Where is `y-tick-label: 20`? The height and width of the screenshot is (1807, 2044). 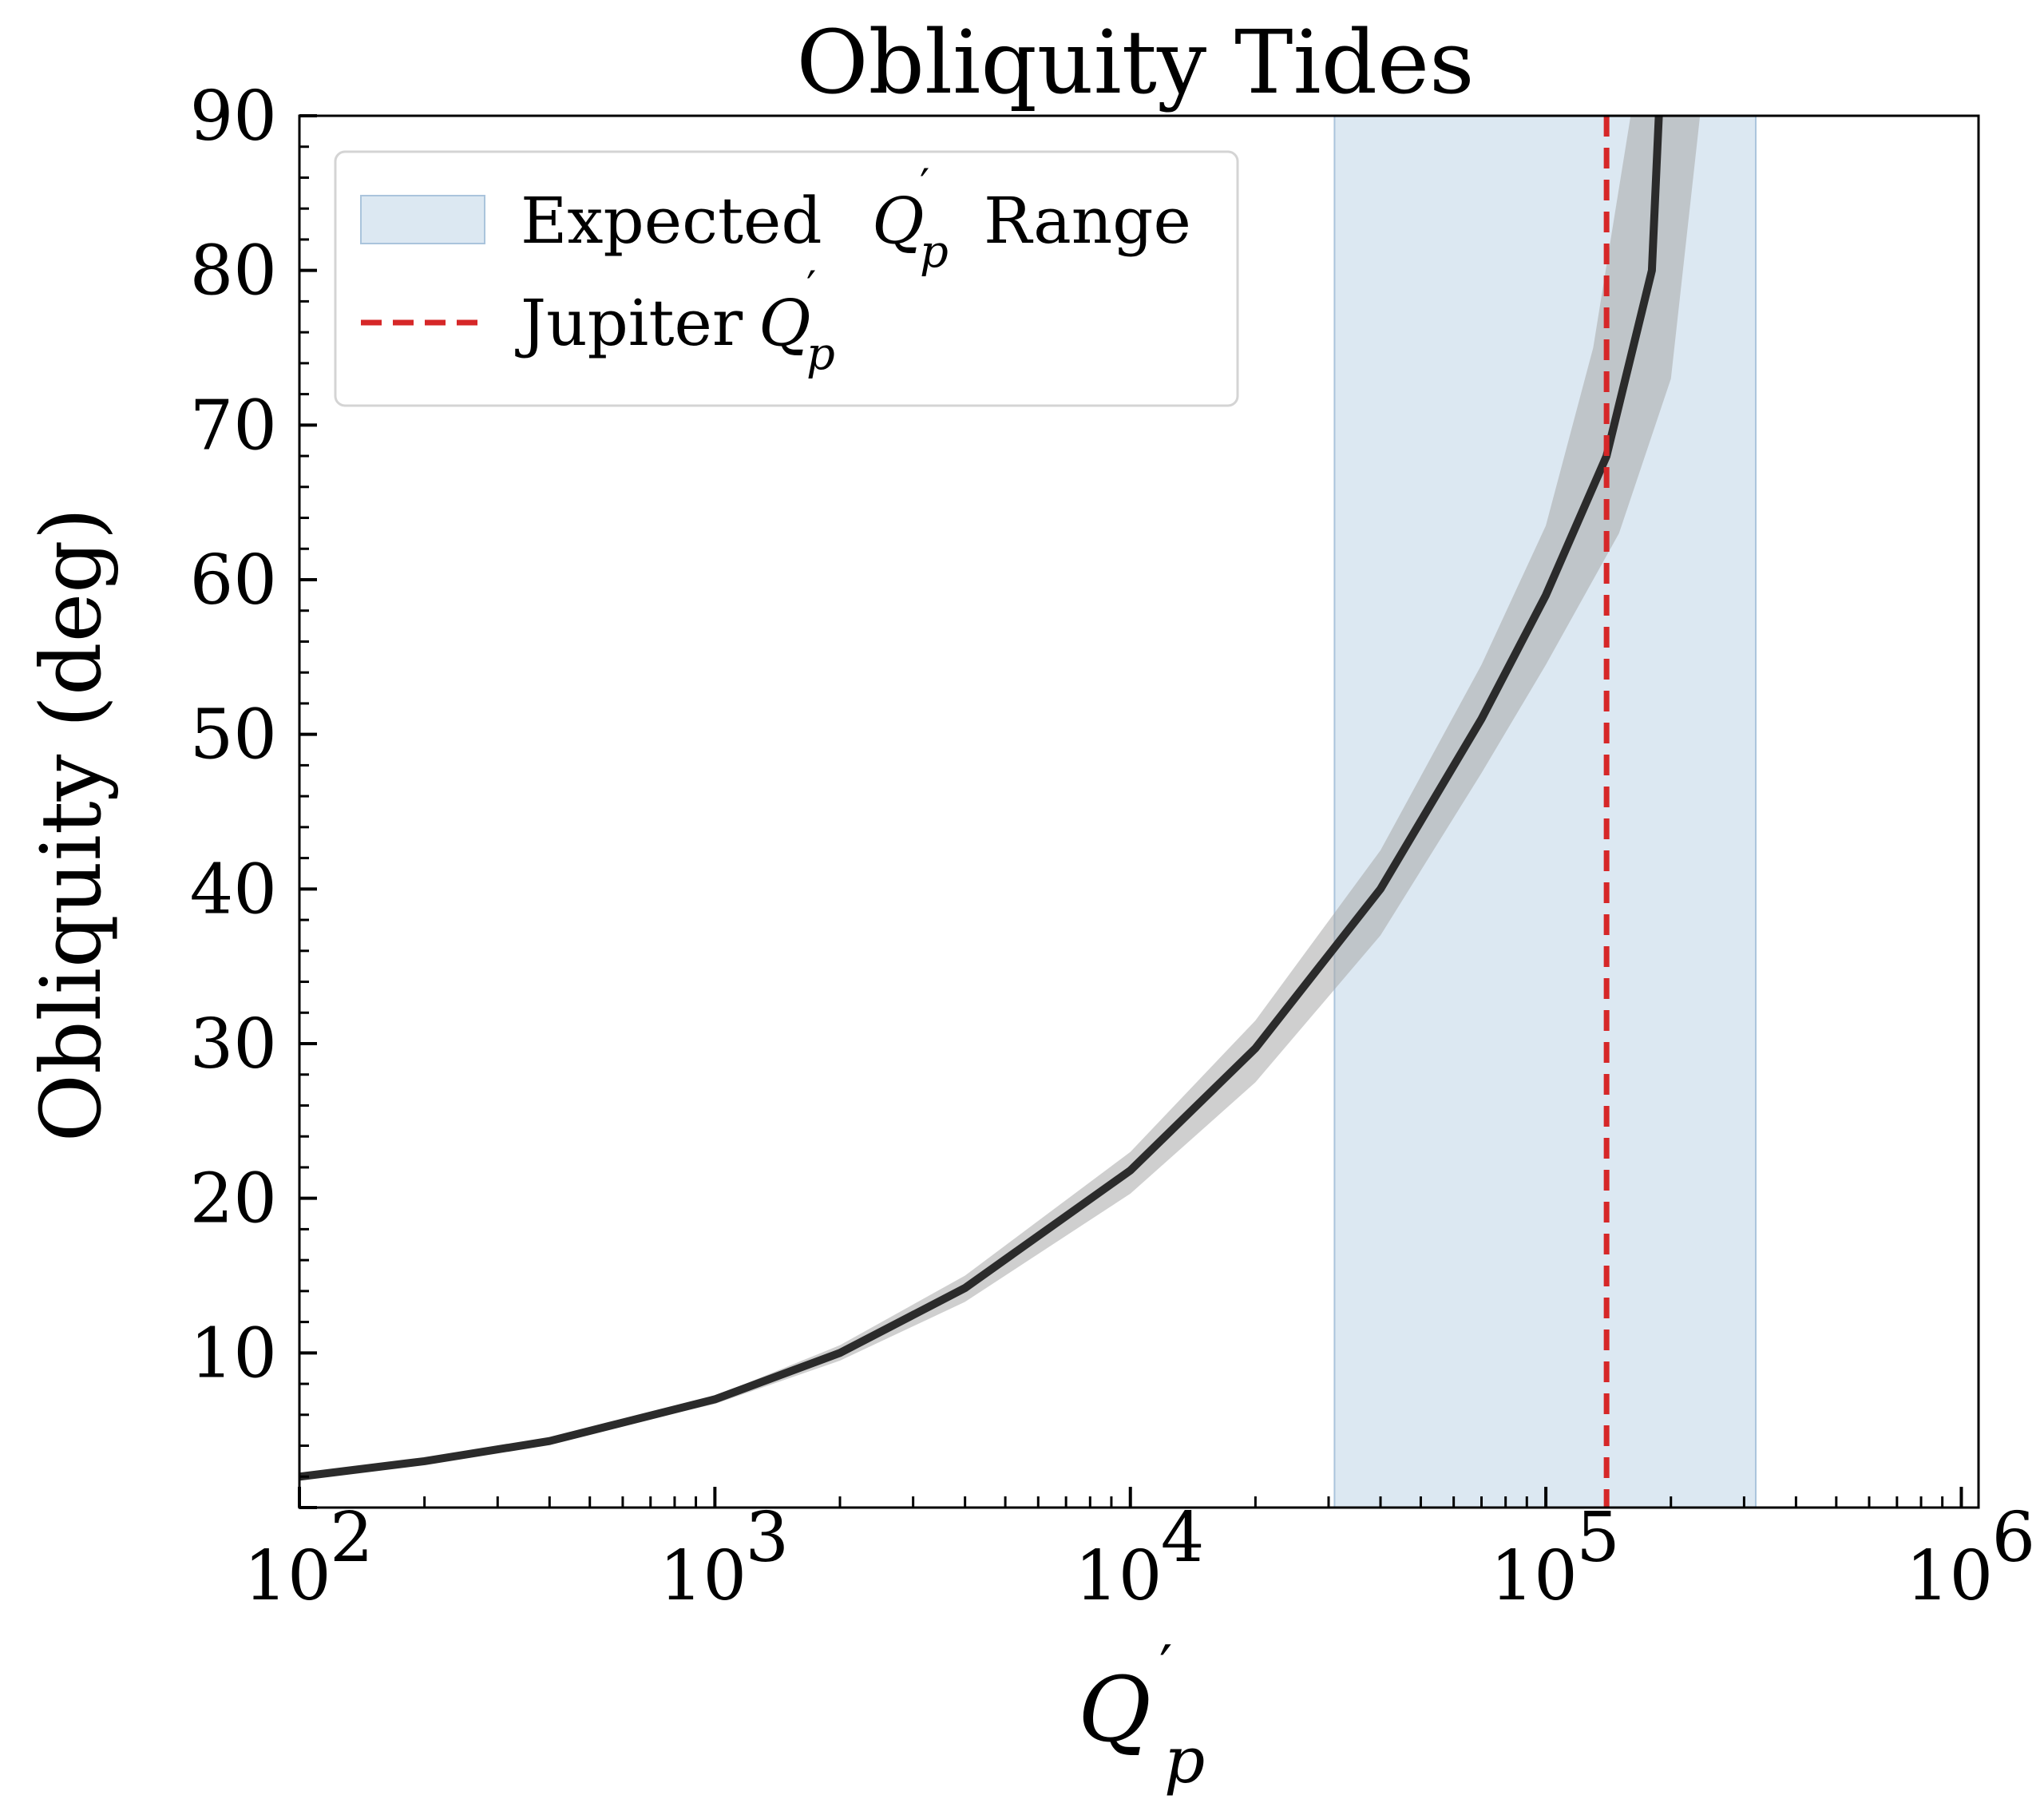 y-tick-label: 20 is located at coordinates (233, 1199).